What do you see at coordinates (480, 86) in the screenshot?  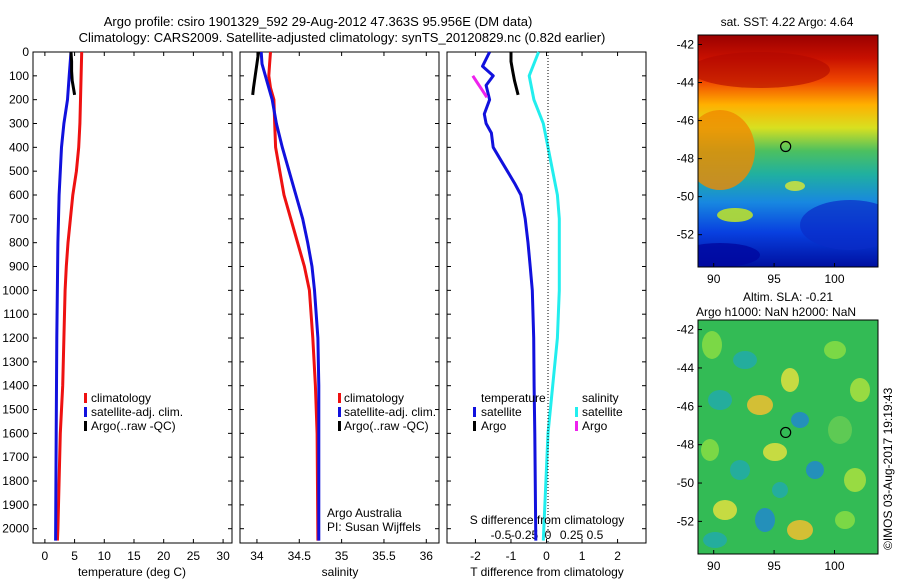 I see `series-line-salinity-argo` at bounding box center [480, 86].